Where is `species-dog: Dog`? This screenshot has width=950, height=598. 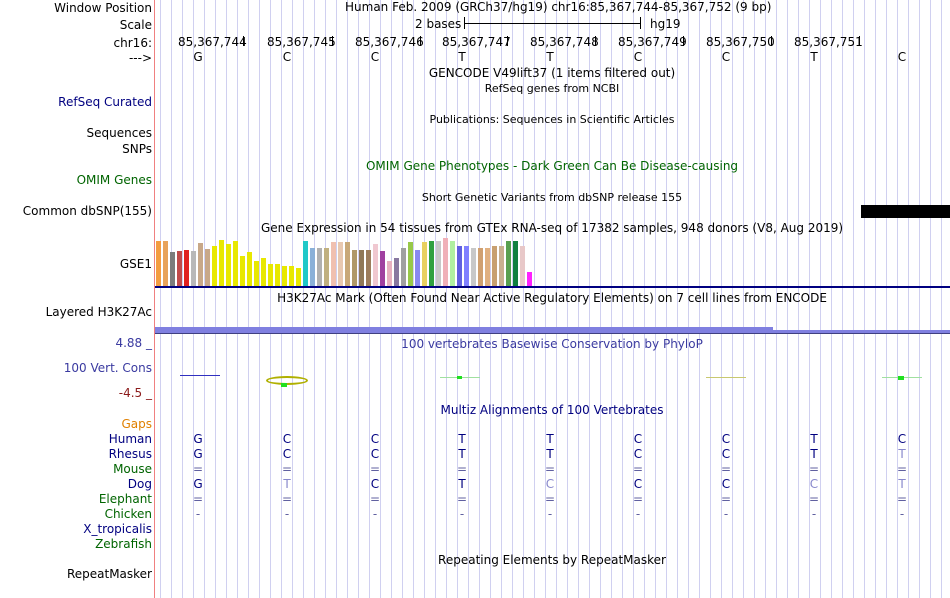 species-dog: Dog is located at coordinates (139, 484).